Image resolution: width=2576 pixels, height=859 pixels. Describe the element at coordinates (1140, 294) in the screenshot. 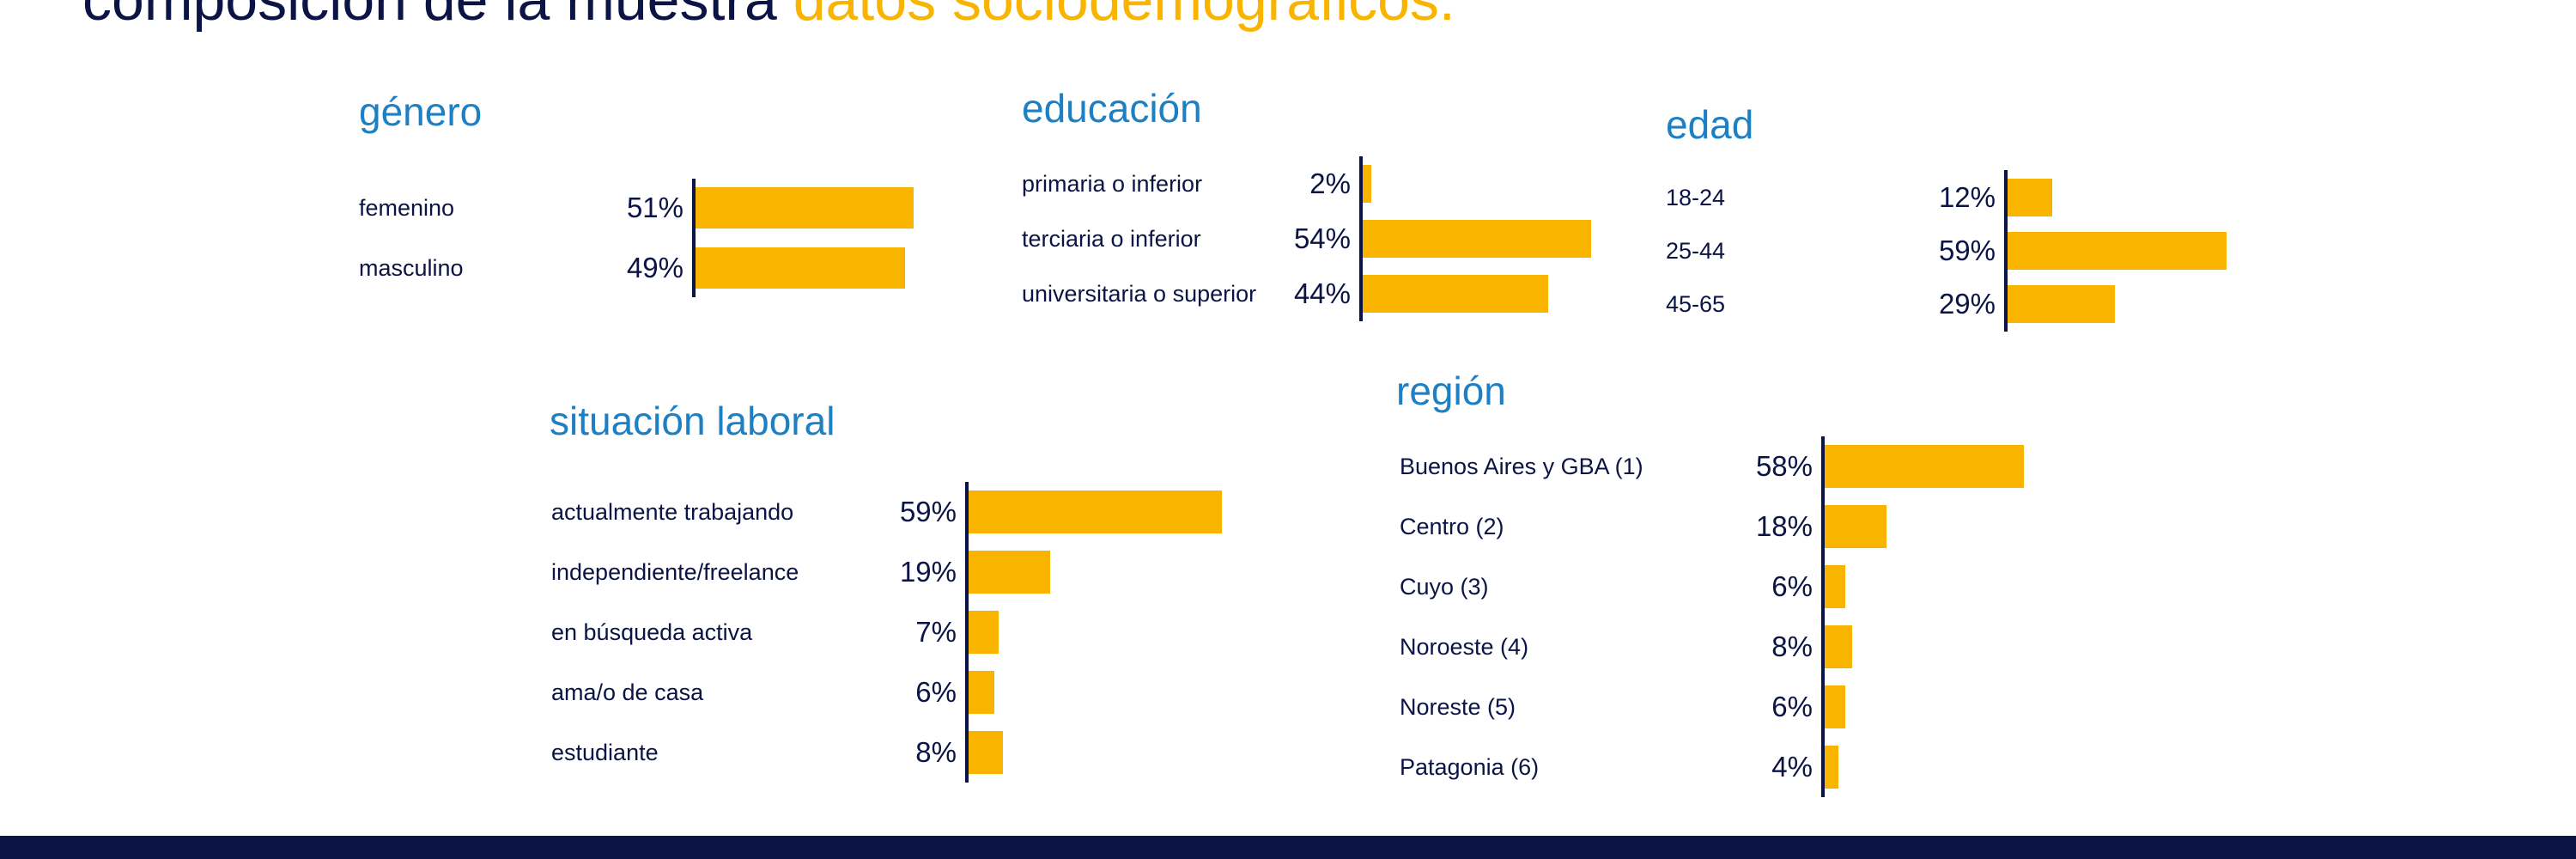

I see `category-label: universitaria o superior` at that location.